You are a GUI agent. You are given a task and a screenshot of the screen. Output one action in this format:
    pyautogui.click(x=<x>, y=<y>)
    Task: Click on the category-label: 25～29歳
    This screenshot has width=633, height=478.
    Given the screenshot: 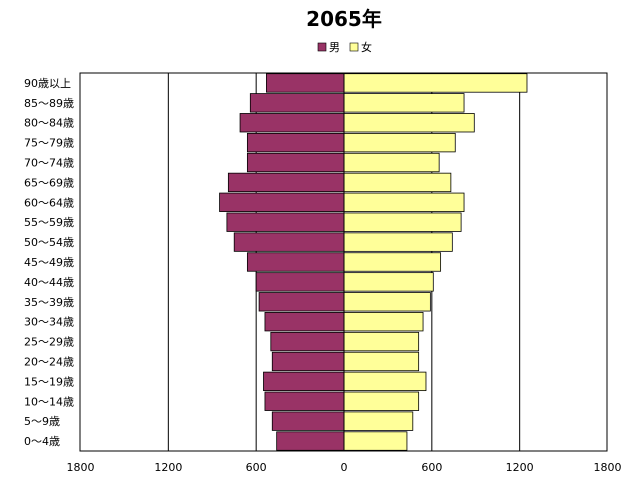 What is the action you would take?
    pyautogui.click(x=49, y=342)
    